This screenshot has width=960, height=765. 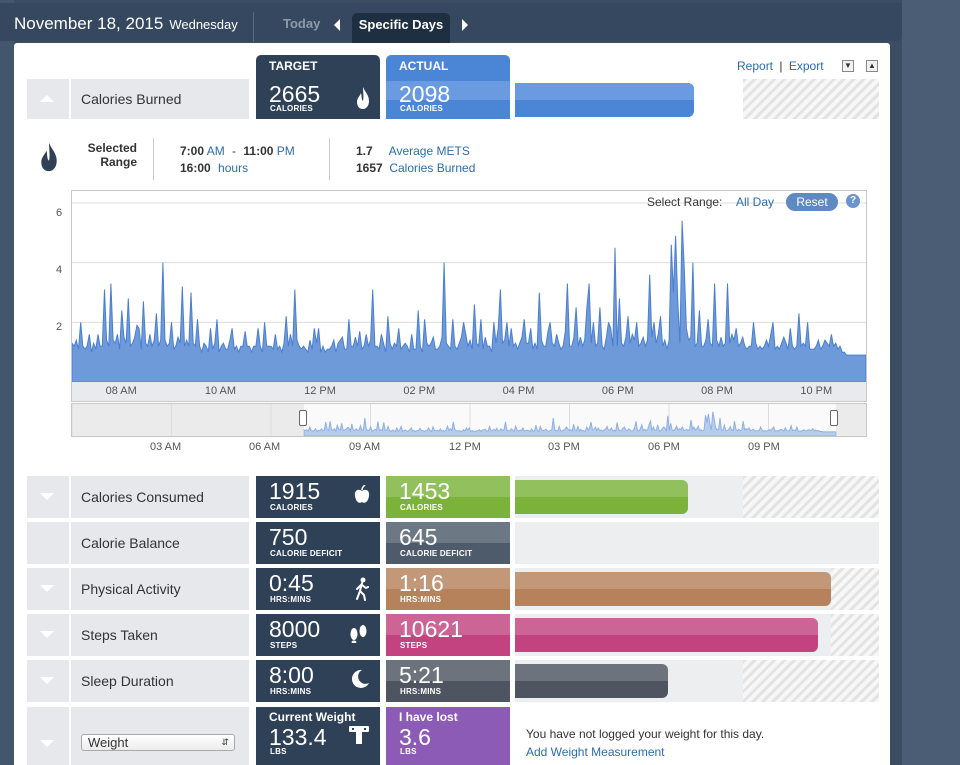 I want to click on end-ampm: PM, so click(x=285, y=151).